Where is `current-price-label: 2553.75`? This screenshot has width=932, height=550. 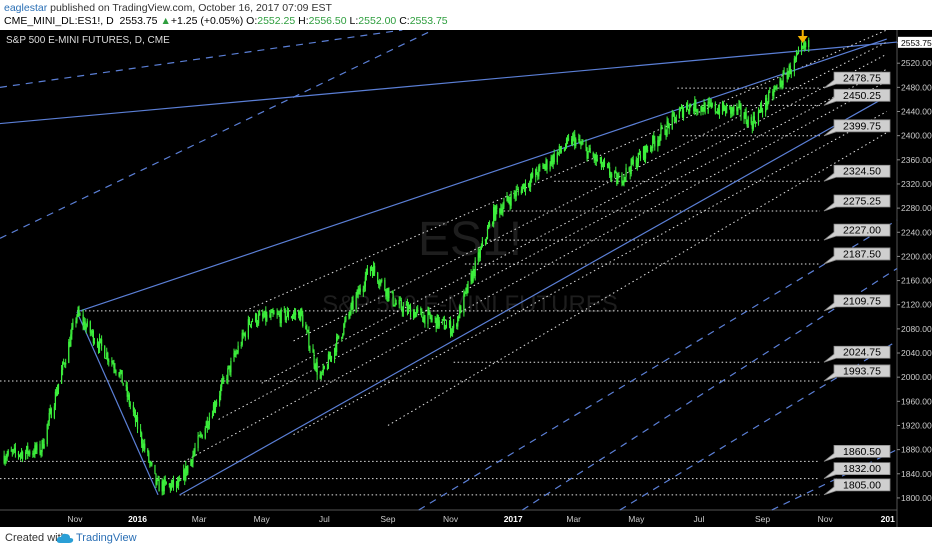 current-price-label: 2553.75 is located at coordinates (916, 43).